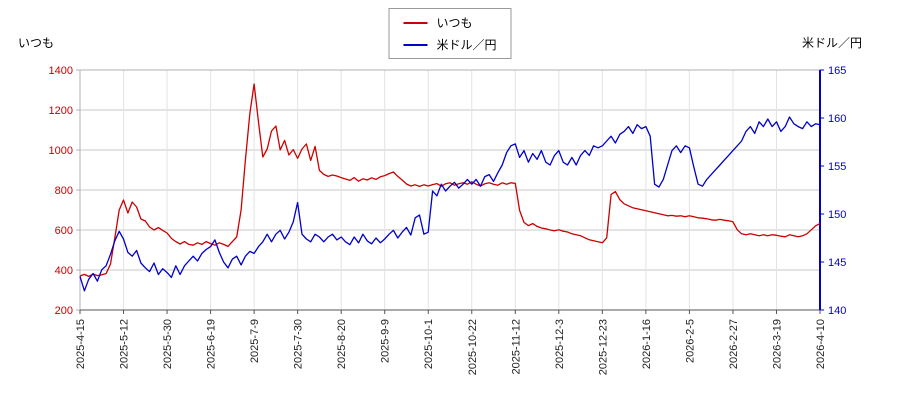 This screenshot has width=900, height=400. What do you see at coordinates (429, 344) in the screenshot?
I see `x-tick-label: 2025-10-1` at bounding box center [429, 344].